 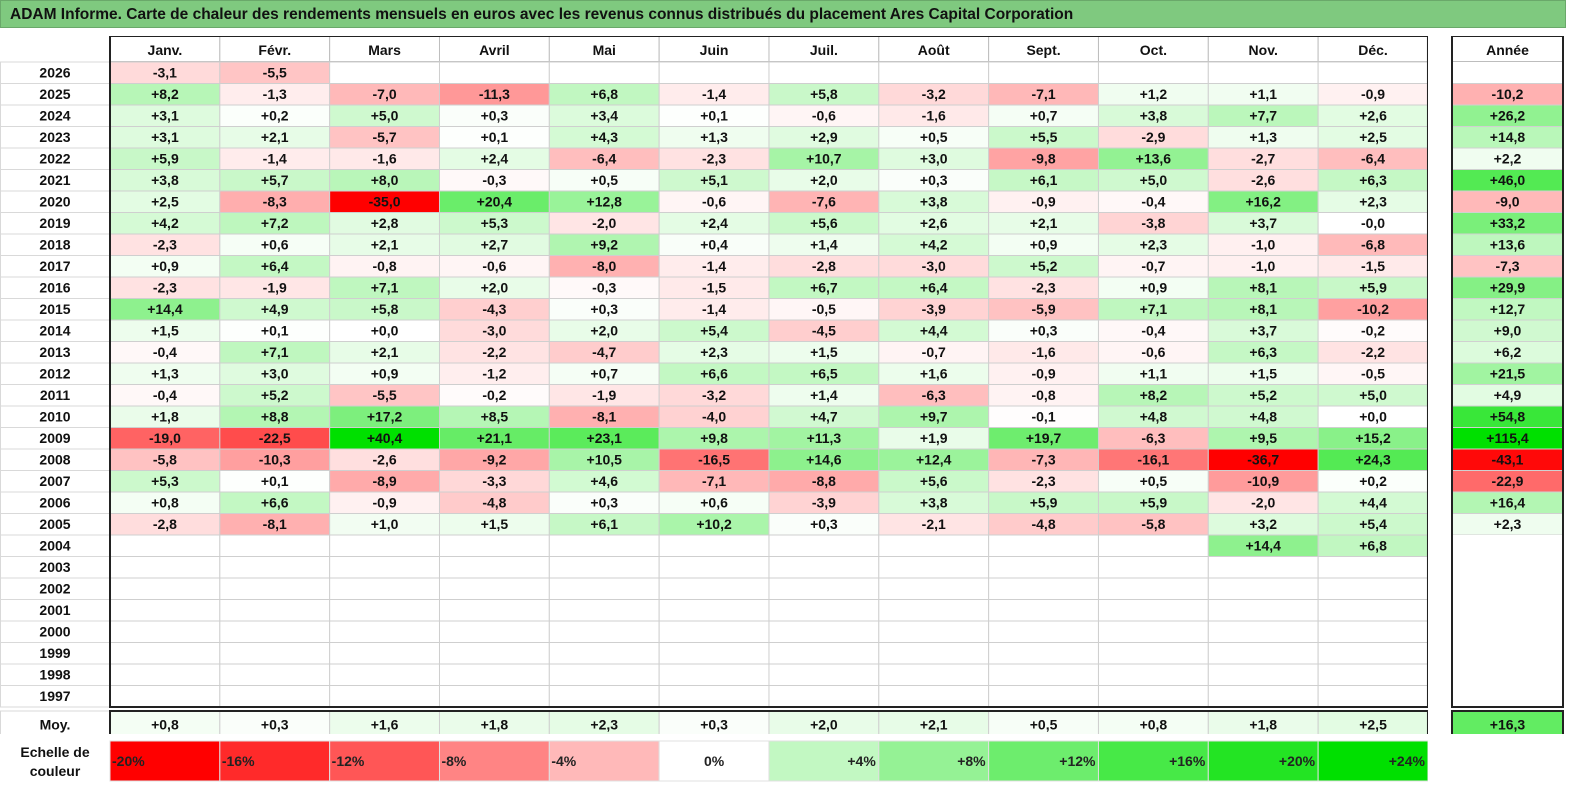 I want to click on heatmap-value: +6,3, so click(x=1373, y=180).